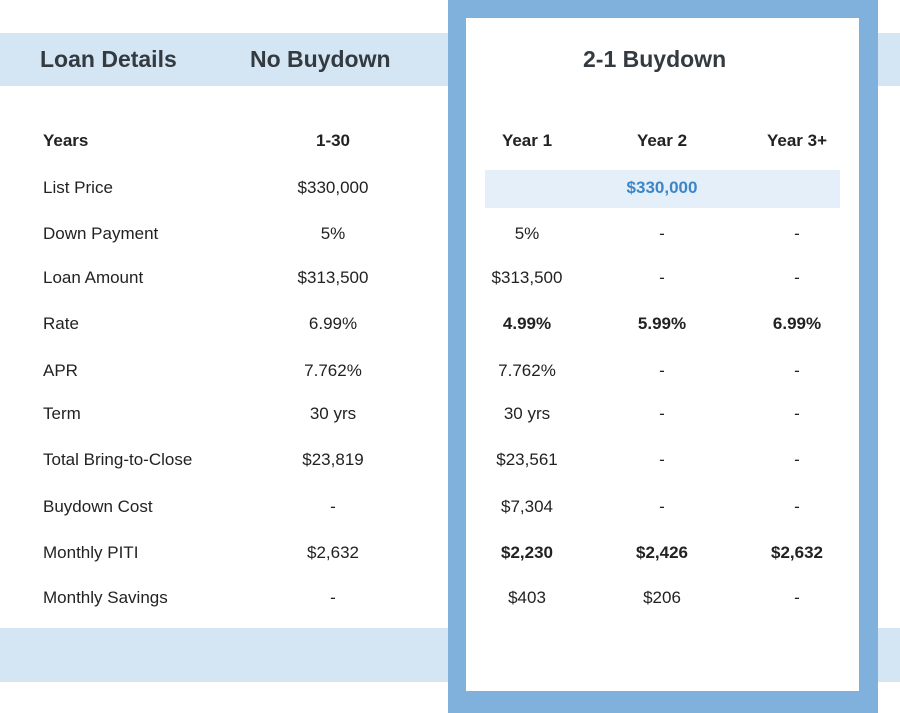 The height and width of the screenshot is (713, 900). Describe the element at coordinates (662, 506) in the screenshot. I see `year2-buydown-cost: -` at that location.